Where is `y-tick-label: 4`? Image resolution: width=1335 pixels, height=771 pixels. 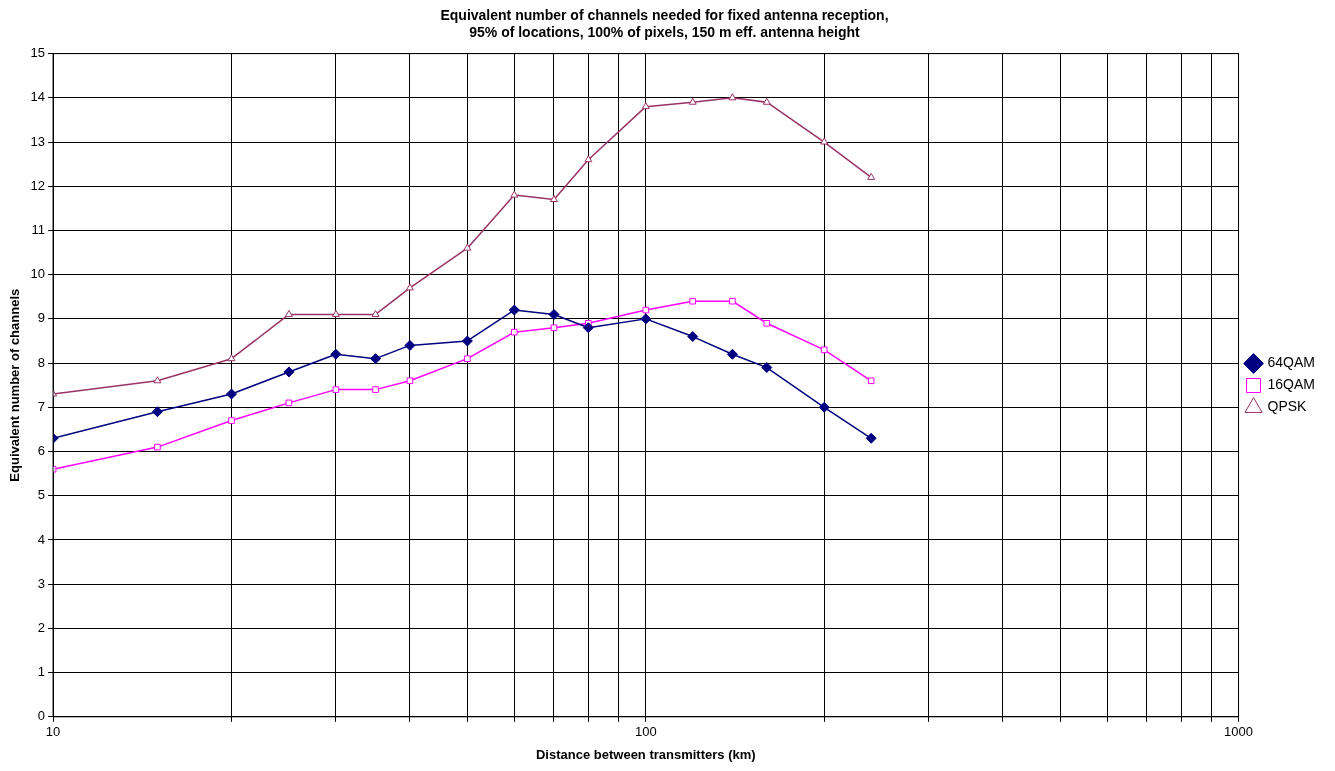
y-tick-label: 4 is located at coordinates (41, 539).